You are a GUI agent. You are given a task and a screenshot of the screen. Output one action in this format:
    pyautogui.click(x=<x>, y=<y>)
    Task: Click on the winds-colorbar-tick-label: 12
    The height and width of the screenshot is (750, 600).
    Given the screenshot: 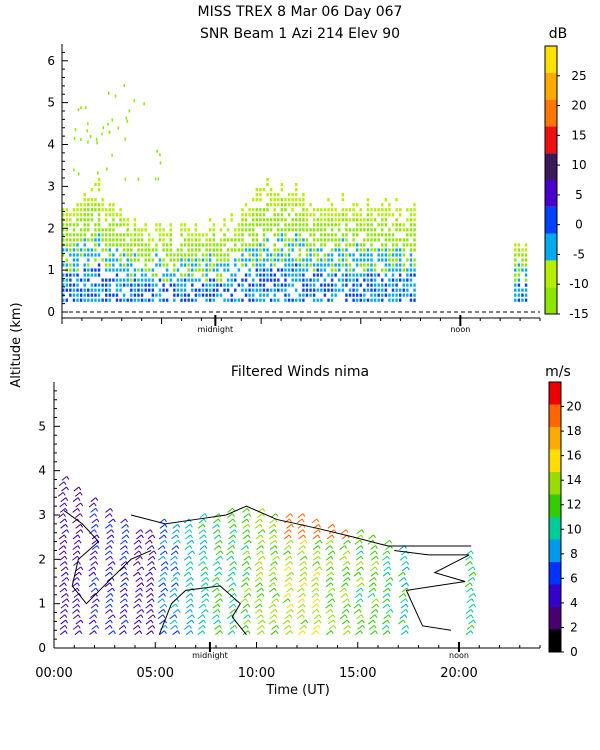 What is the action you would take?
    pyautogui.click(x=573, y=505)
    